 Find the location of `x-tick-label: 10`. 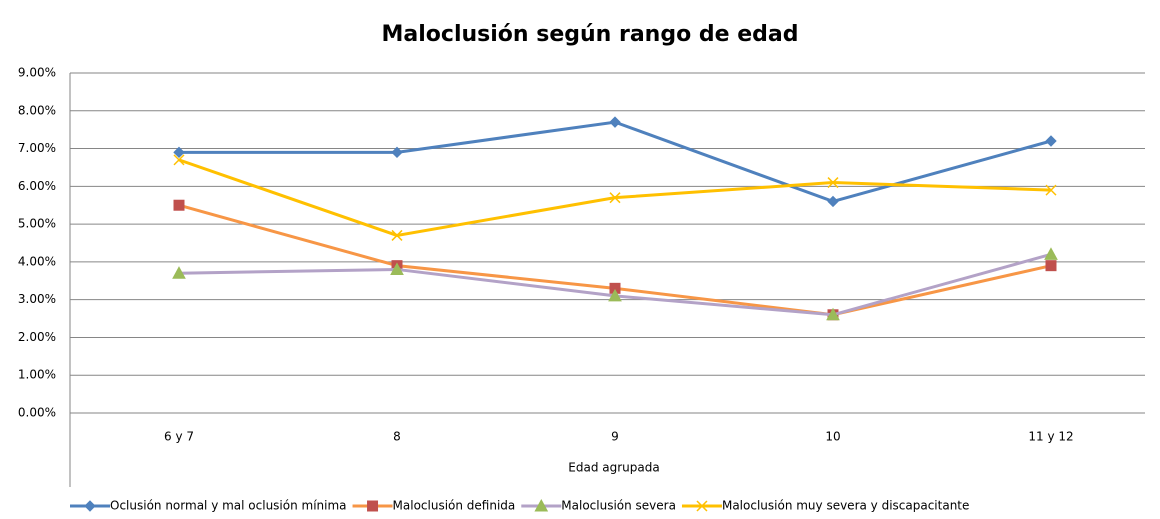

x-tick-label: 10 is located at coordinates (832, 437).